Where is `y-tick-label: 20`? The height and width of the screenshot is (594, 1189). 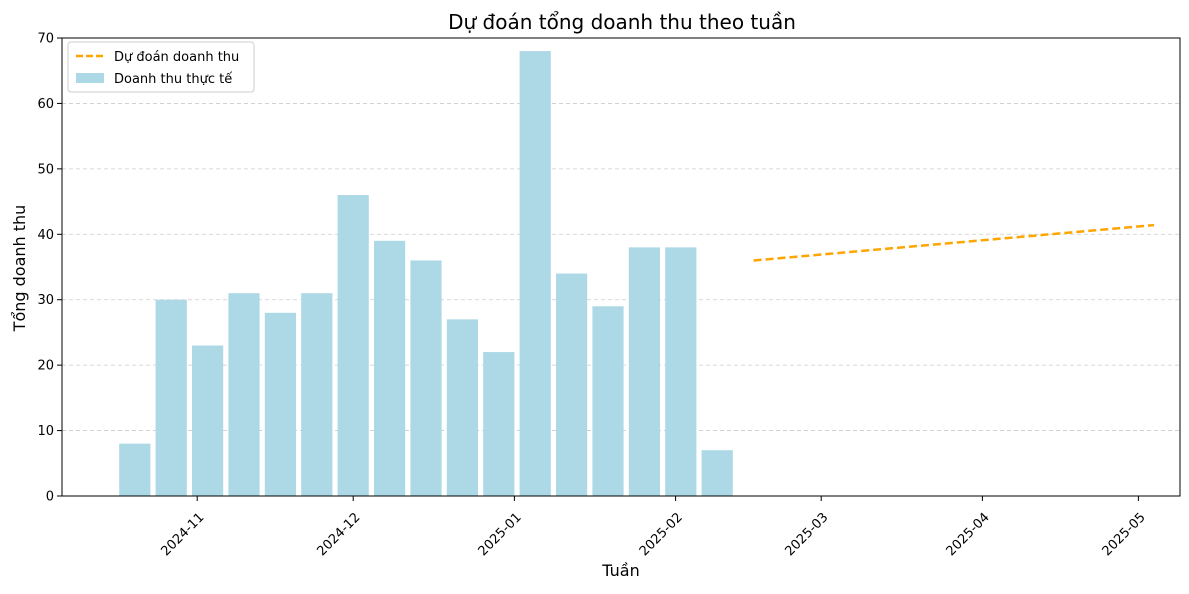 y-tick-label: 20 is located at coordinates (45, 366).